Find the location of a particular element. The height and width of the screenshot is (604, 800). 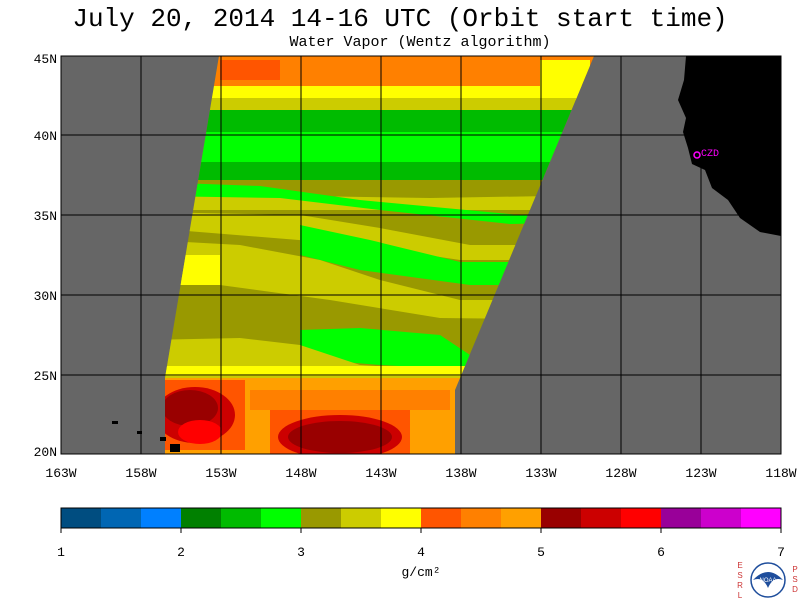

colorbar-unit-label: g/cm² is located at coordinates (420, 572).